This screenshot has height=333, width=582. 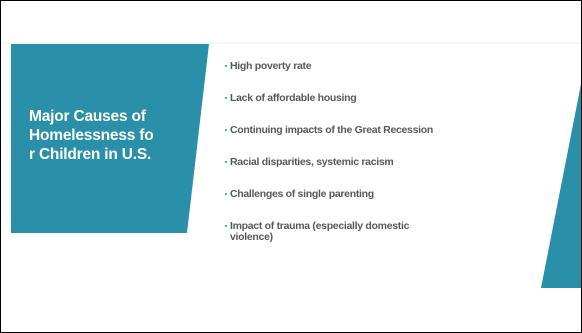 I want to click on top-band, so click(x=291, y=22).